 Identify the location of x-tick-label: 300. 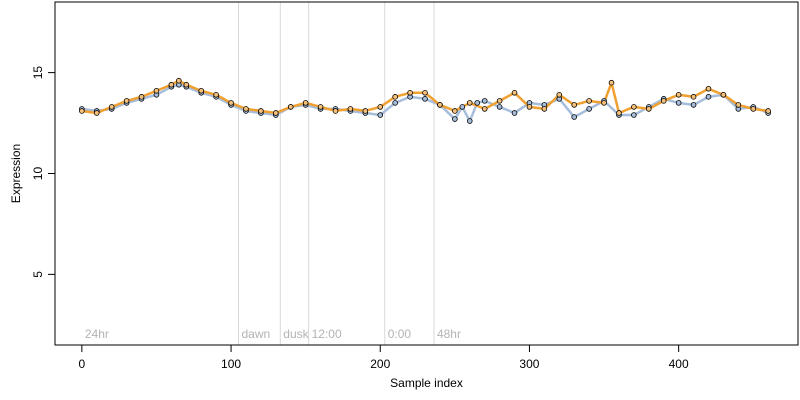
(529, 364).